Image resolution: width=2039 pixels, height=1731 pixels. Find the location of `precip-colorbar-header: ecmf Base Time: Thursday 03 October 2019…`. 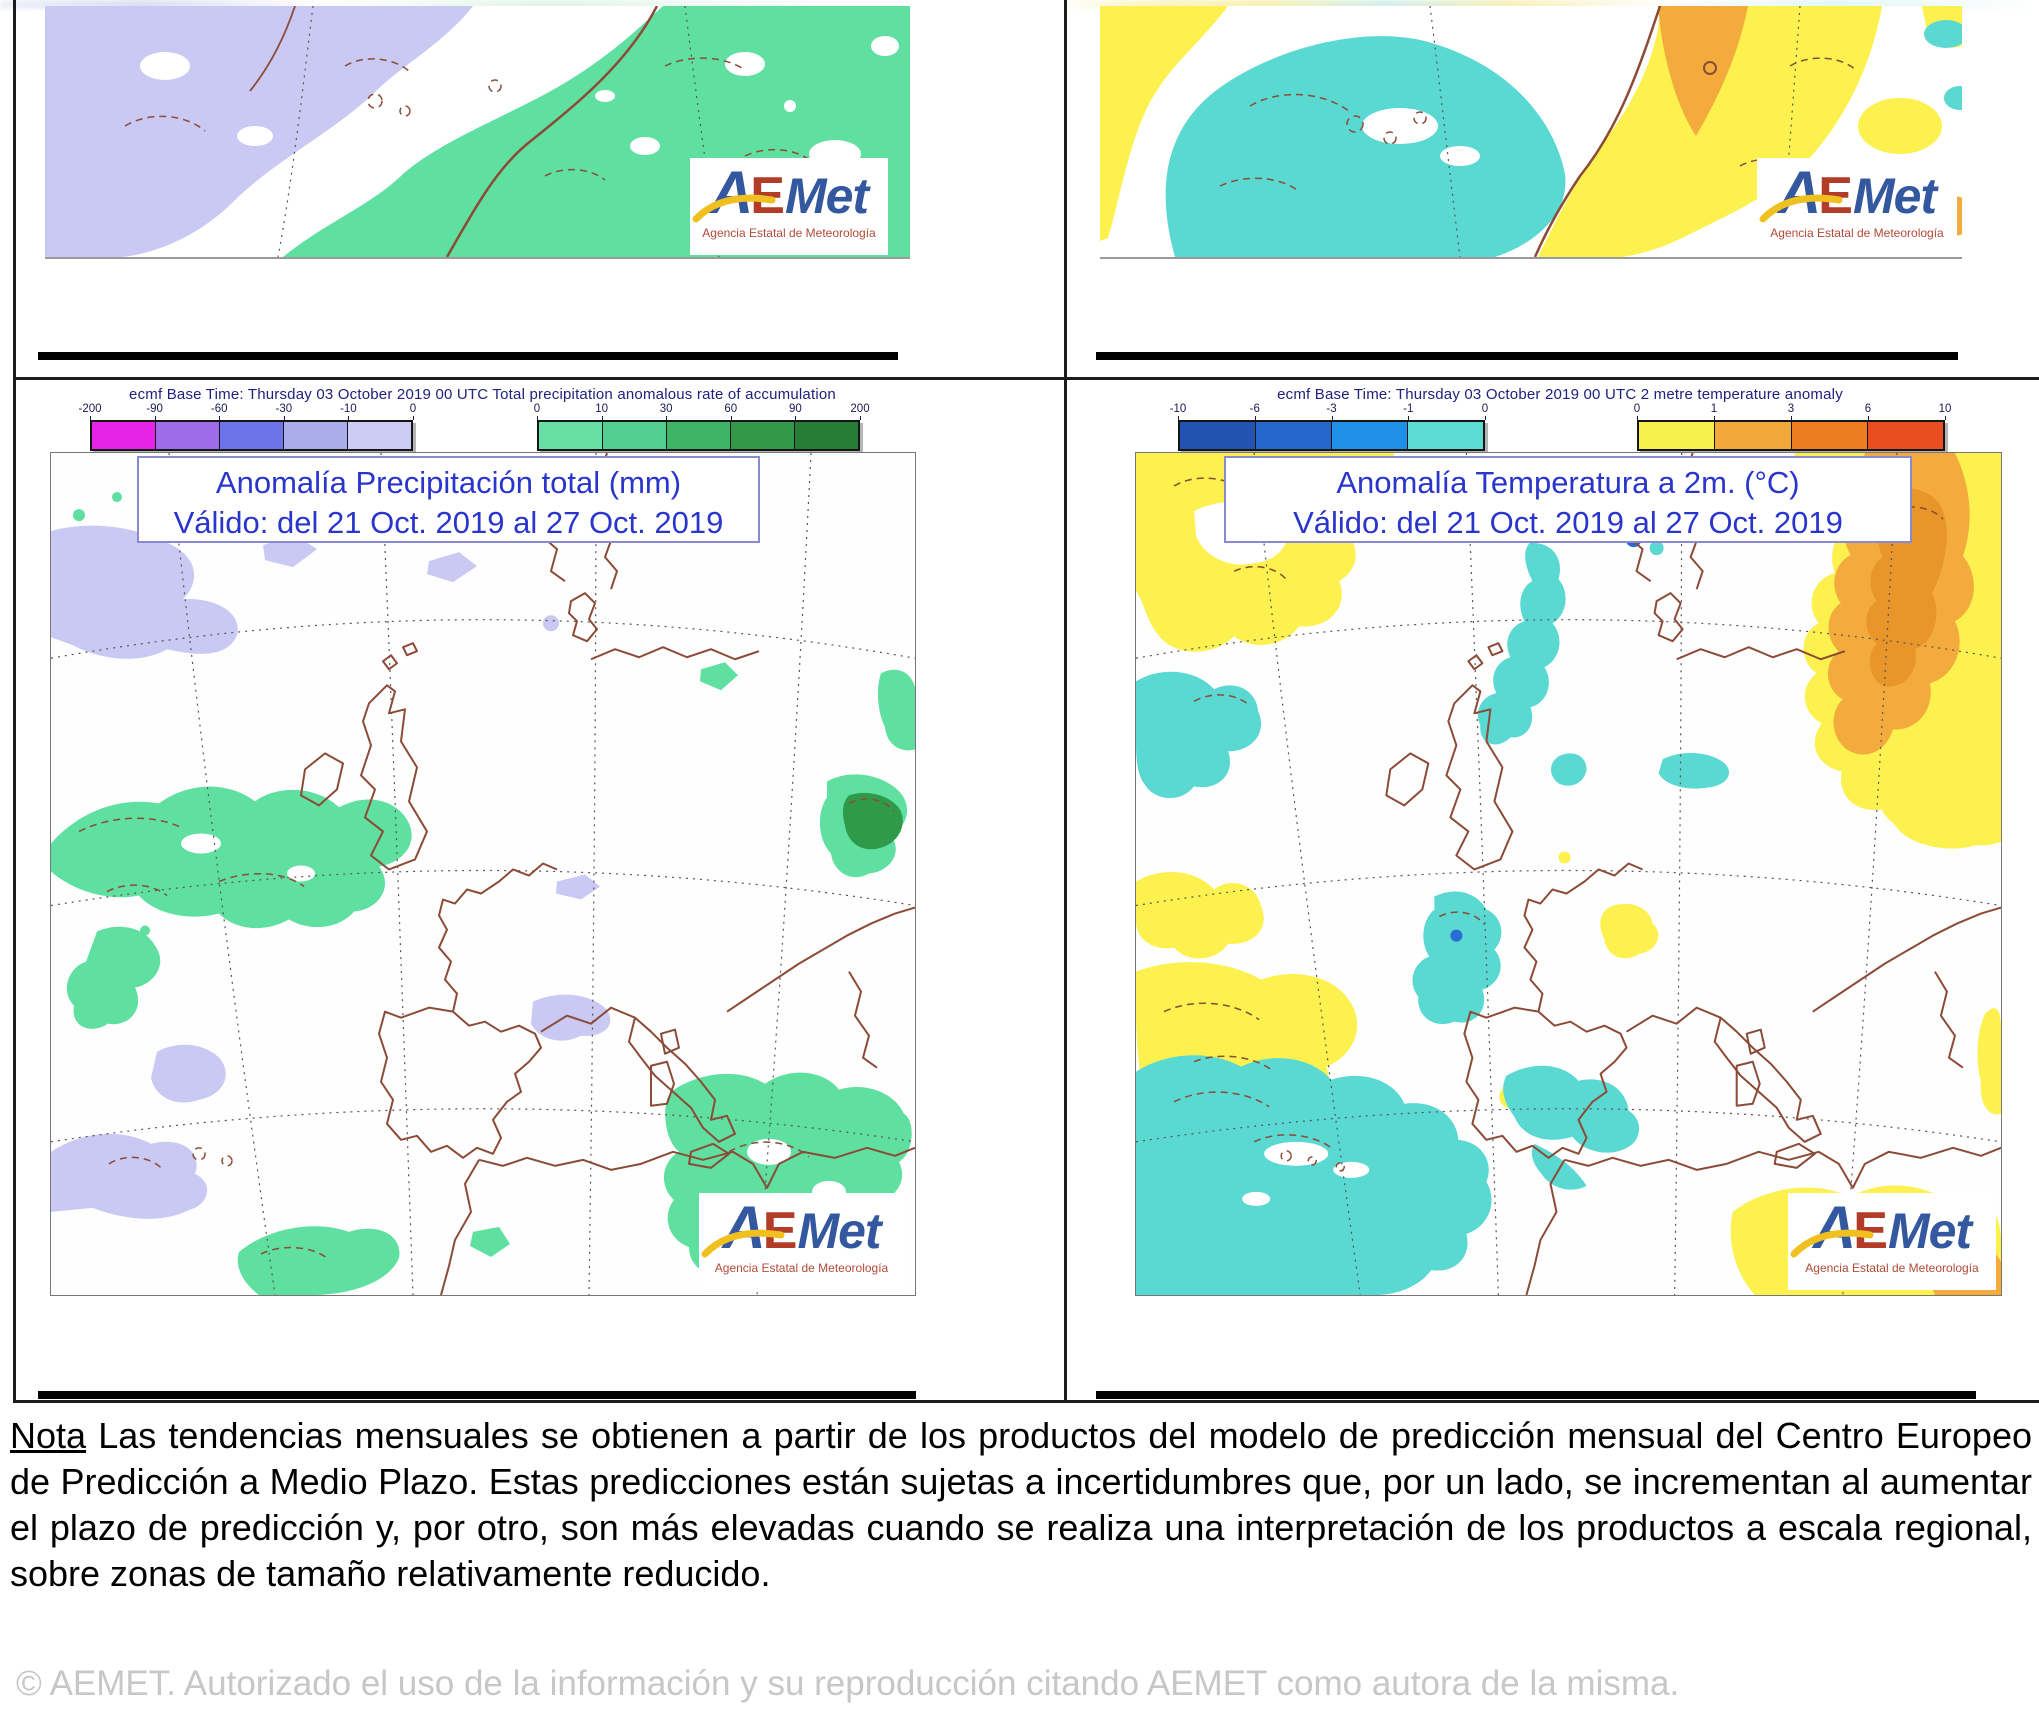

precip-colorbar-header: ecmf Base Time: Thursday 03 October 2019… is located at coordinates (482, 394).